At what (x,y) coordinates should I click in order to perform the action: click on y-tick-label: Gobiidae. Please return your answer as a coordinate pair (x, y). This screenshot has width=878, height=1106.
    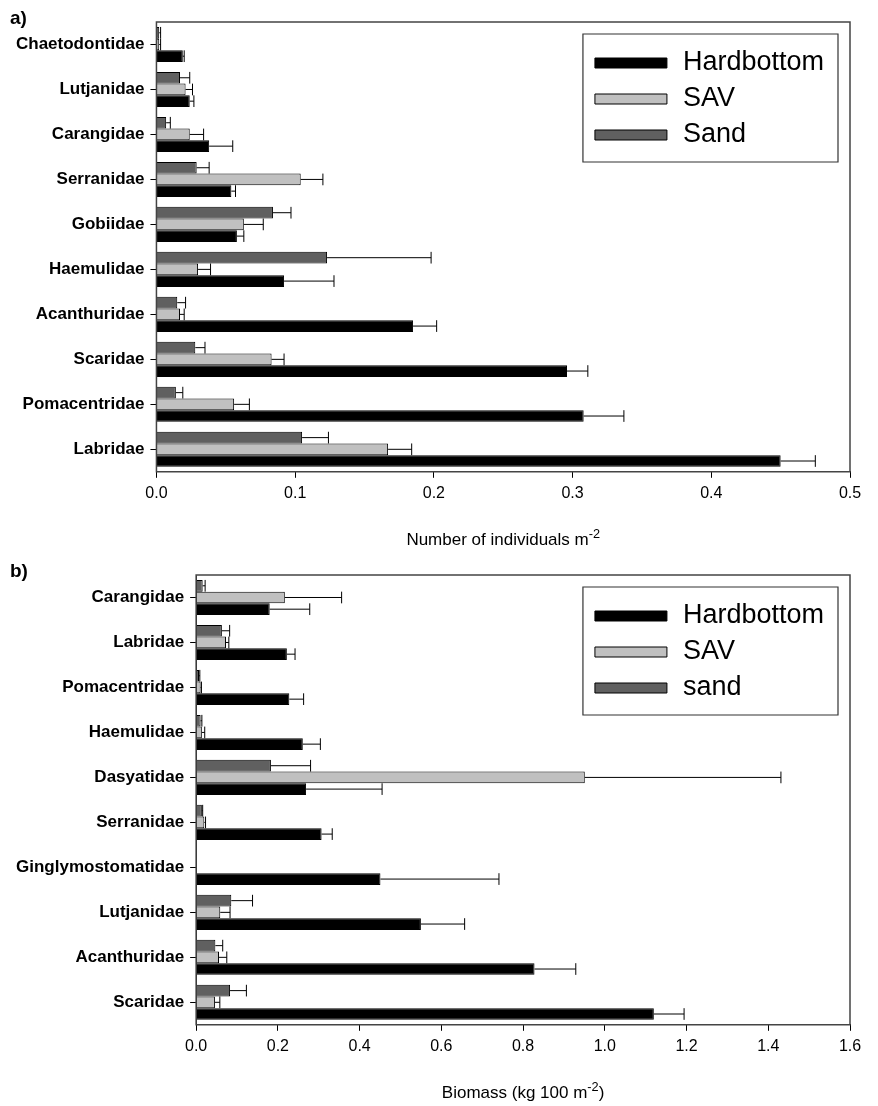
    Looking at the image, I should click on (108, 224).